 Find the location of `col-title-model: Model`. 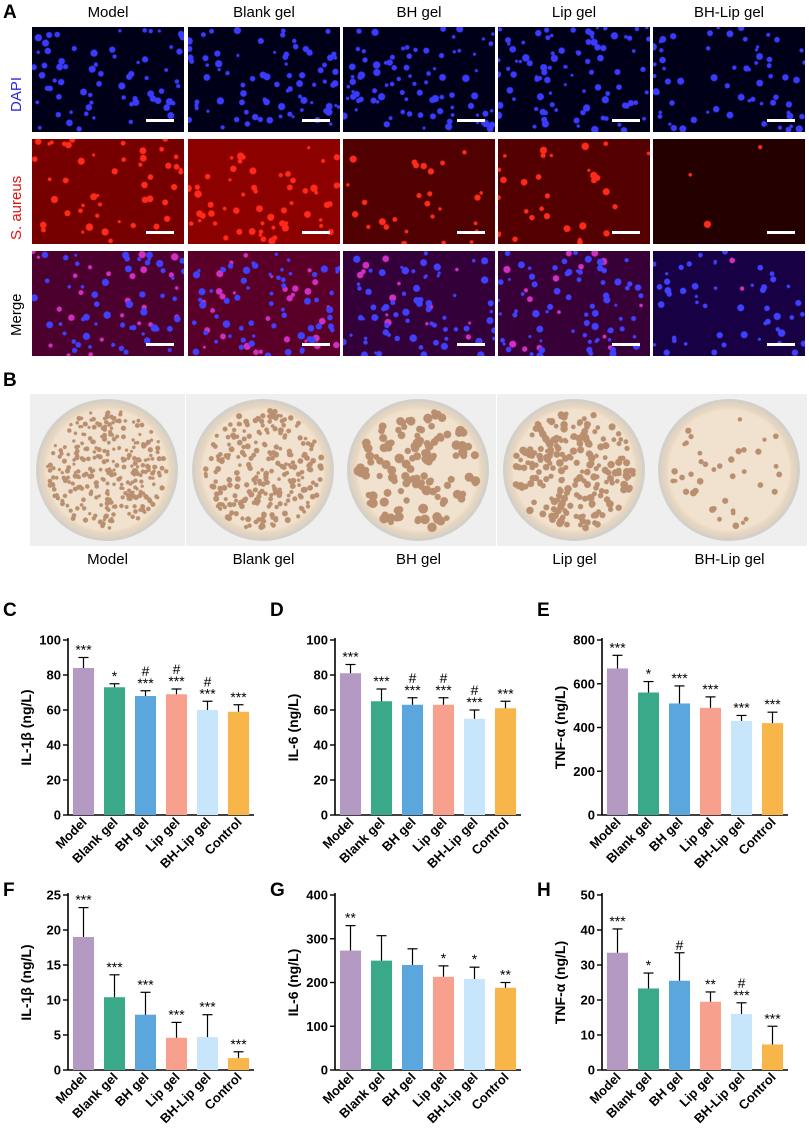

col-title-model: Model is located at coordinates (108, 12).